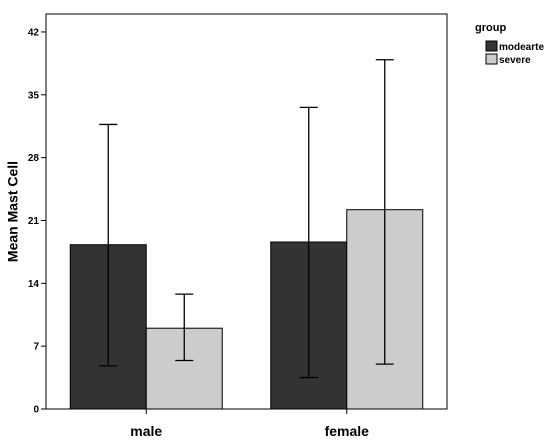 The image size is (555, 441). Describe the element at coordinates (36, 347) in the screenshot. I see `y-tick-label: 7` at that location.